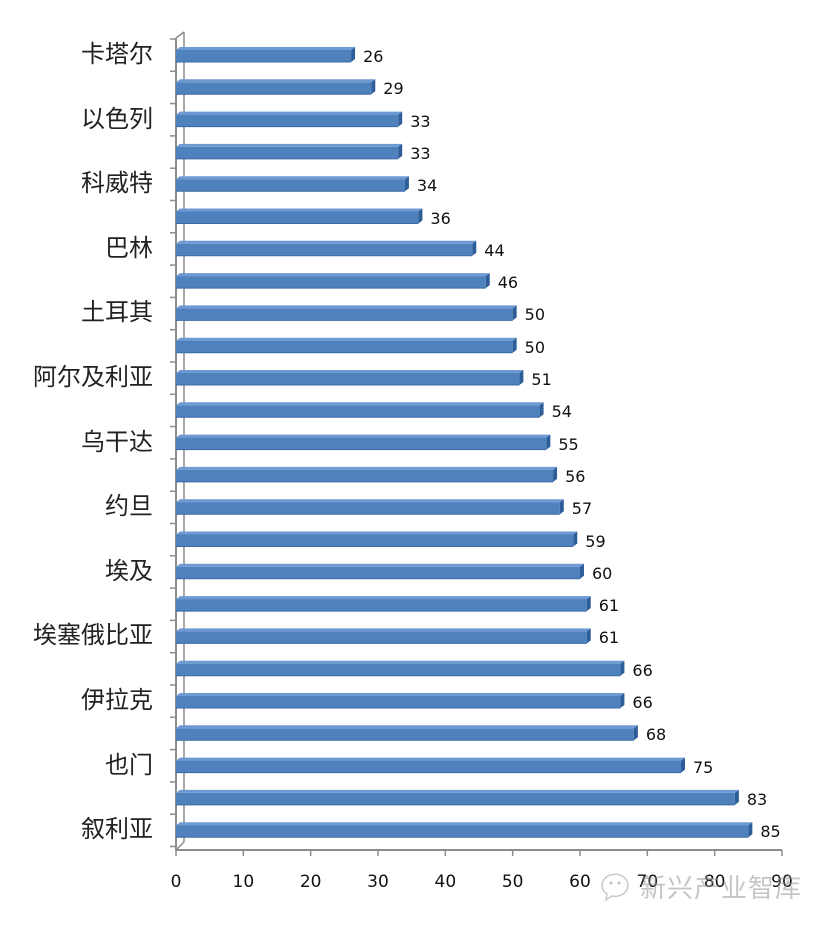 The image size is (833, 925). Describe the element at coordinates (117, 700) in the screenshot. I see `category-label: 伊拉克` at that location.